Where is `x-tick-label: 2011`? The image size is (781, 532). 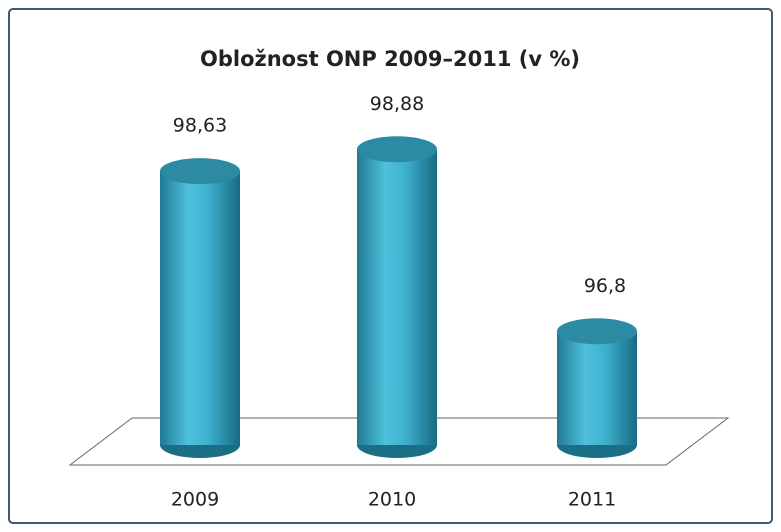
x-tick-label: 2011 is located at coordinates (592, 500).